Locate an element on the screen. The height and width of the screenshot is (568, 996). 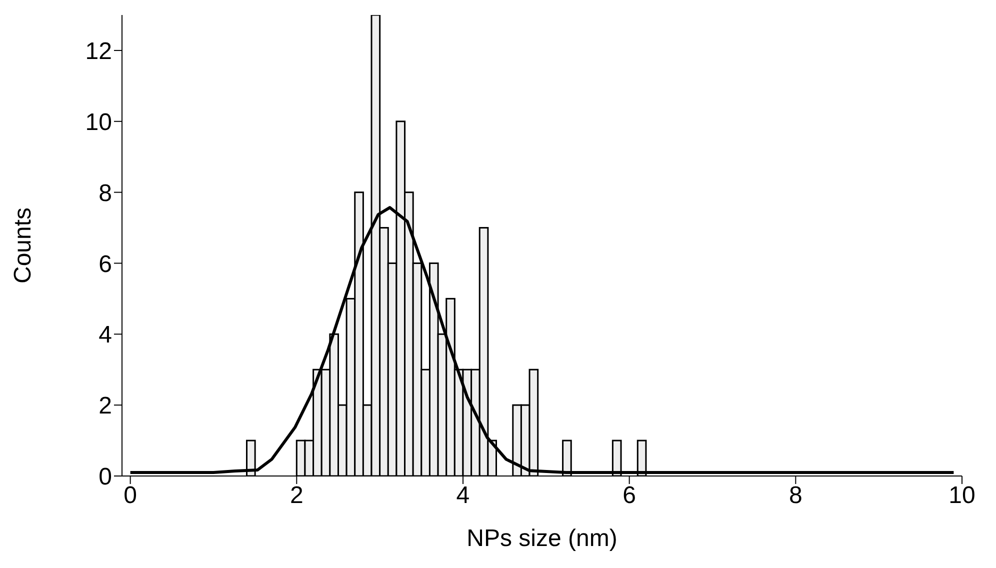
x-tick-label: 2 is located at coordinates (297, 496).